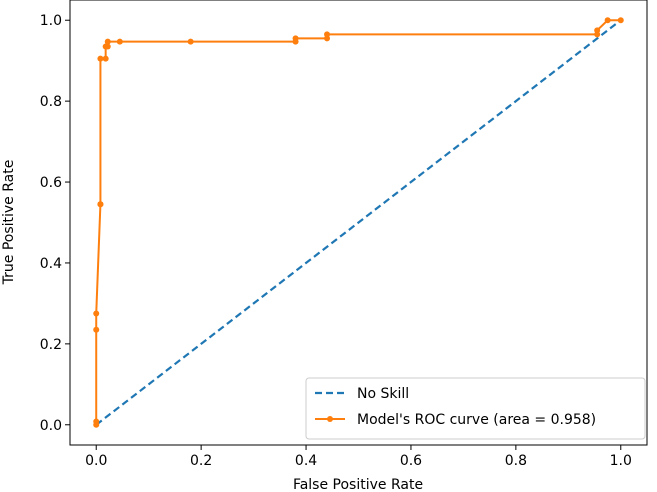 The height and width of the screenshot is (492, 657). I want to click on legend-box, so click(475, 408).